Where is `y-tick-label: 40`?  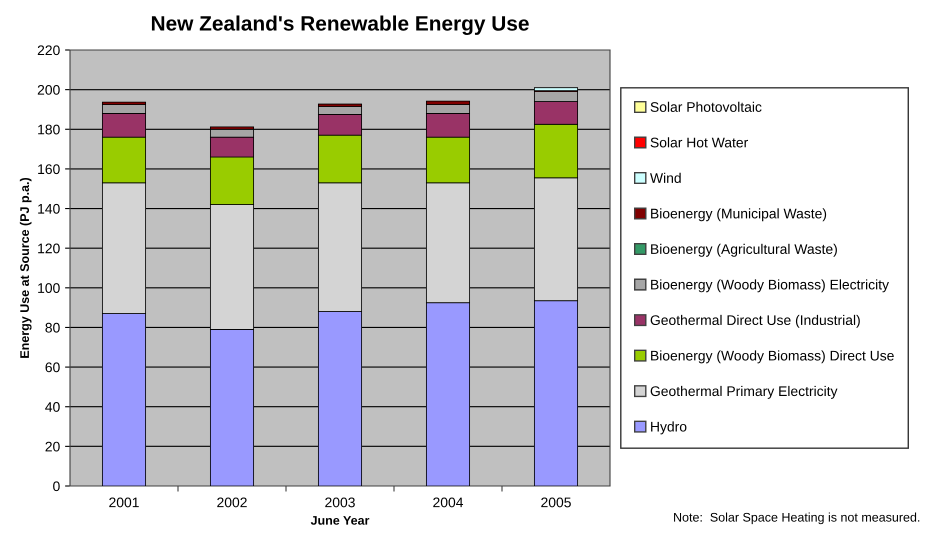
y-tick-label: 40 is located at coordinates (52, 407).